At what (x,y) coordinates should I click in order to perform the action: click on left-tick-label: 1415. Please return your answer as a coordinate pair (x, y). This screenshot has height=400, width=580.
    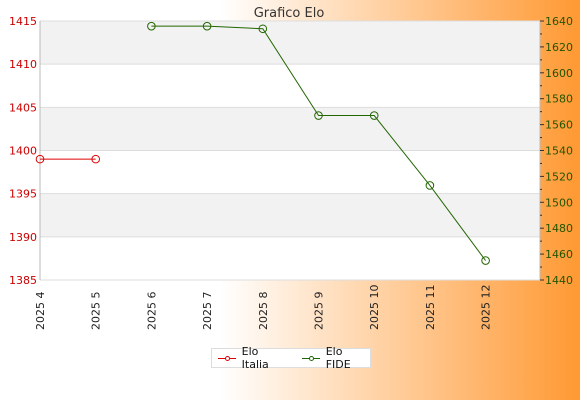
    Looking at the image, I should click on (23, 21).